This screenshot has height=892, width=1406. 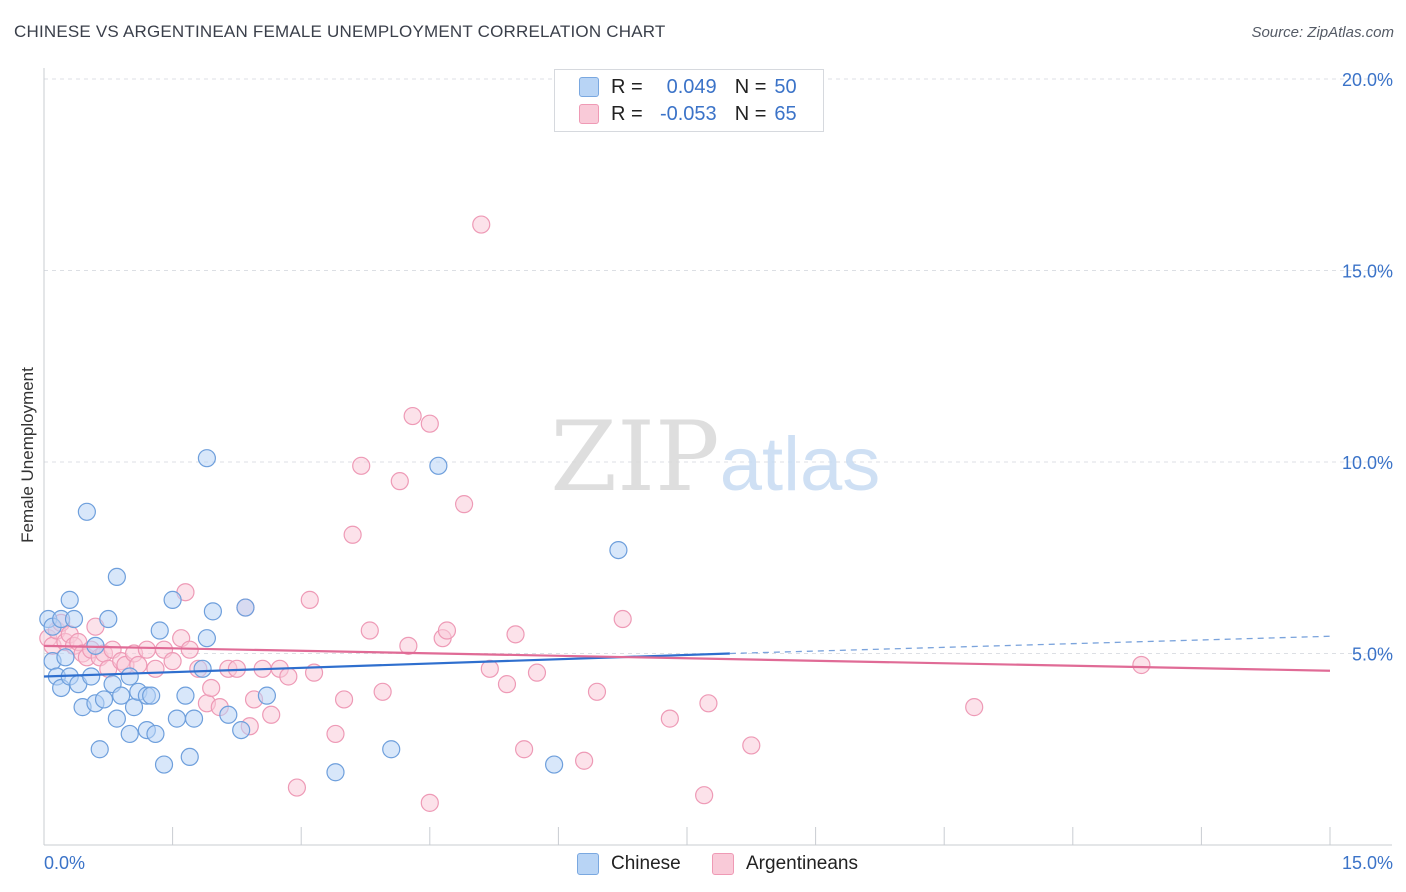 I want to click on argentineans-legend-label: Argentineans, so click(x=802, y=863).